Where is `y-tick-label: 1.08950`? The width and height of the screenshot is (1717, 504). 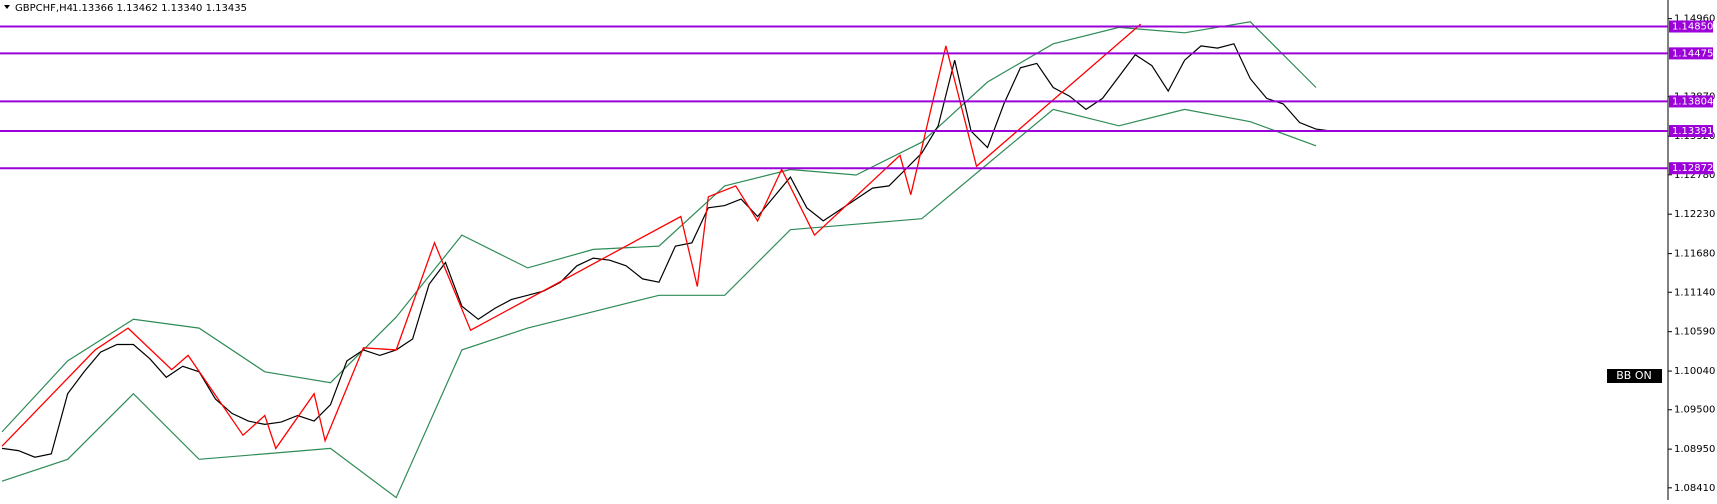 y-tick-label: 1.08950 is located at coordinates (1694, 449).